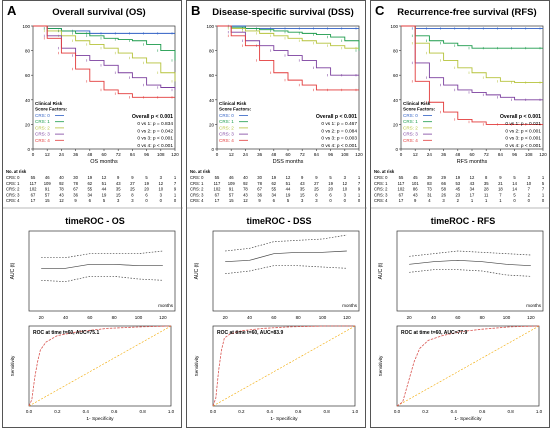 The image size is (550, 430). Describe the element at coordinates (529, 194) in the screenshot. I see `risk-cell: 2` at that location.